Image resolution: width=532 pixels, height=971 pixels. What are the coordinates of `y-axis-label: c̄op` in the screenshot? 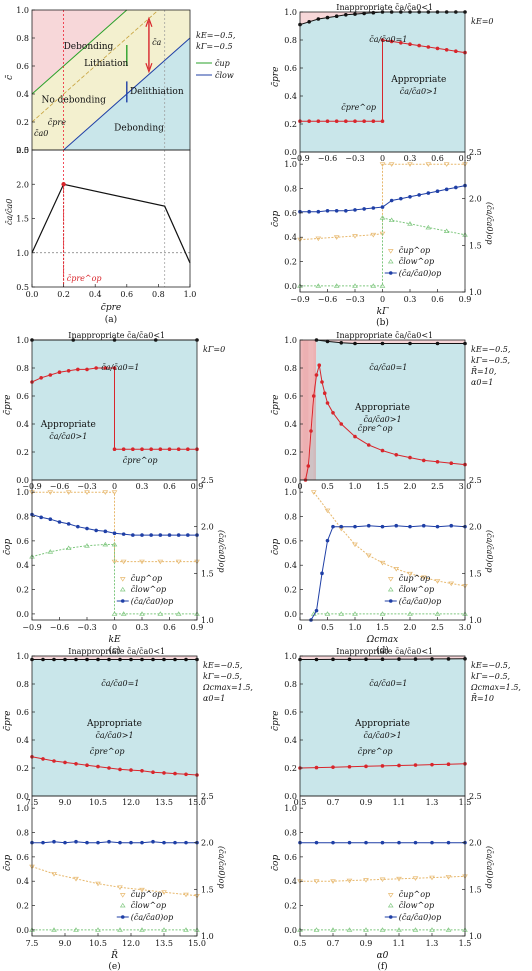 It's located at (8, 547).